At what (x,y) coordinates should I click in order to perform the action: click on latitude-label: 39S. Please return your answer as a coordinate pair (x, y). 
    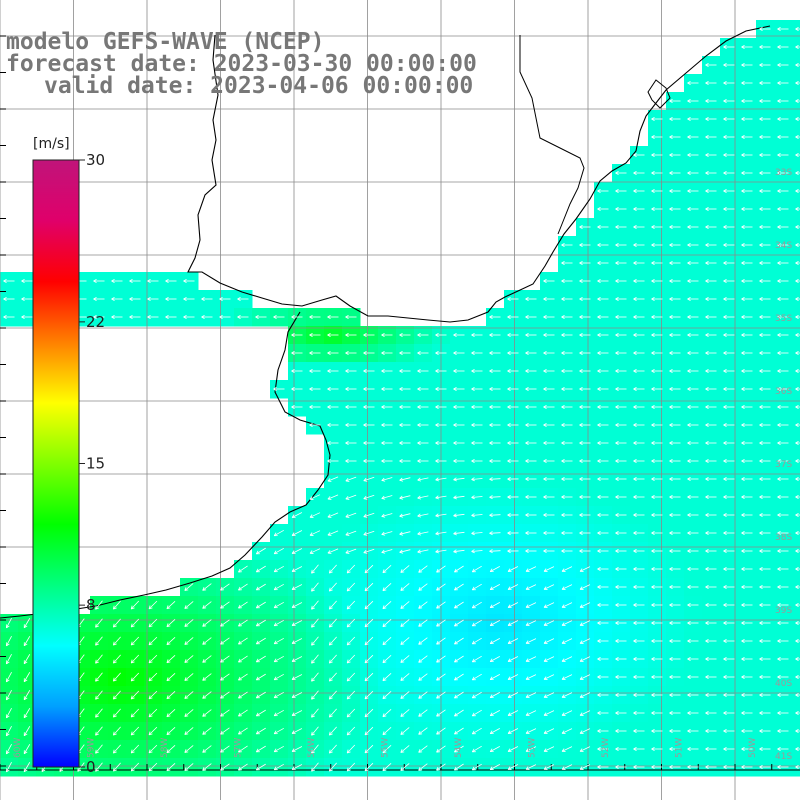
    Looking at the image, I should click on (783, 611).